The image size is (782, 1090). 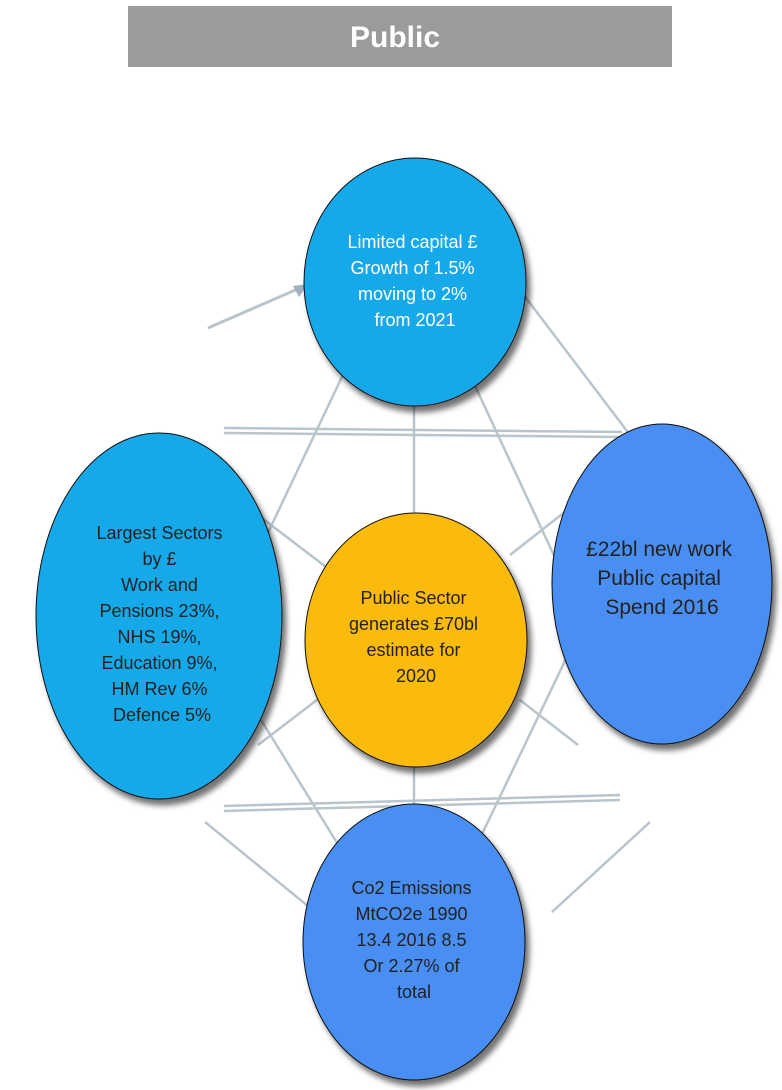 I want to click on node-right-line: Spend 2016, so click(x=661, y=607).